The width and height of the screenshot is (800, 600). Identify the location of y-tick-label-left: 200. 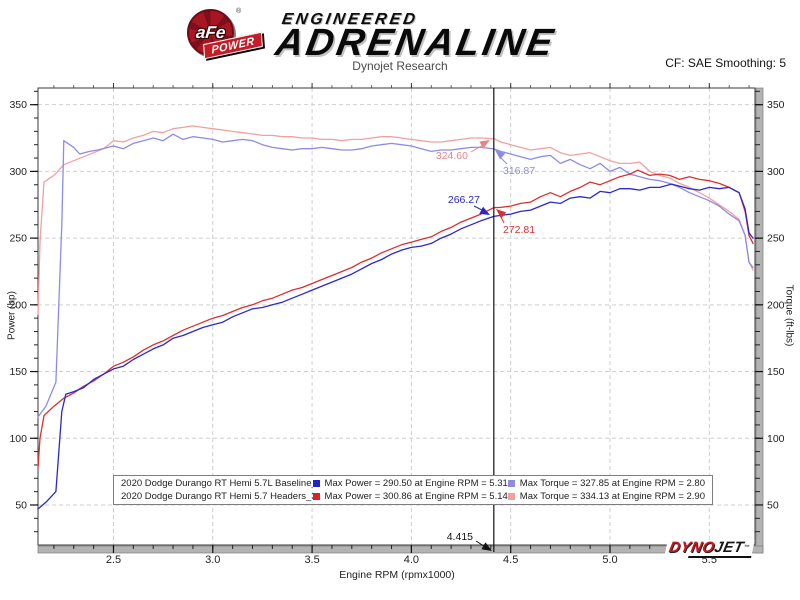
(18, 305).